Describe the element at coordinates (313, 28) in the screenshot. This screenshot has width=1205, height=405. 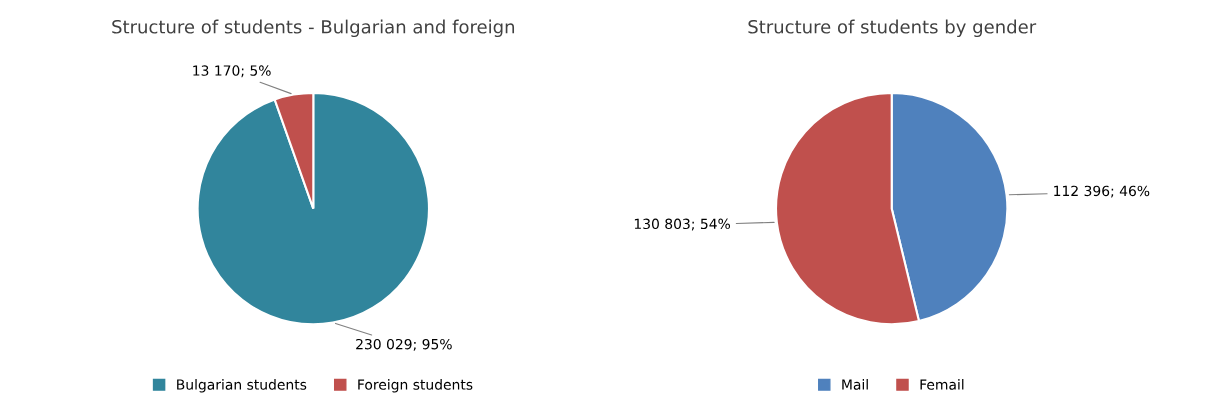
I see `chart-title: Structure of students - Bulgarian and foreign` at that location.